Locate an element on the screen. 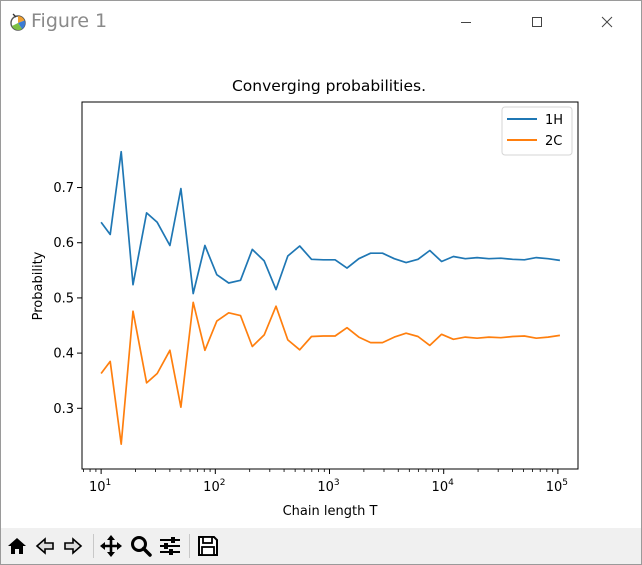 This screenshot has width=642, height=565. x-tick-label: 10³ is located at coordinates (328, 486).